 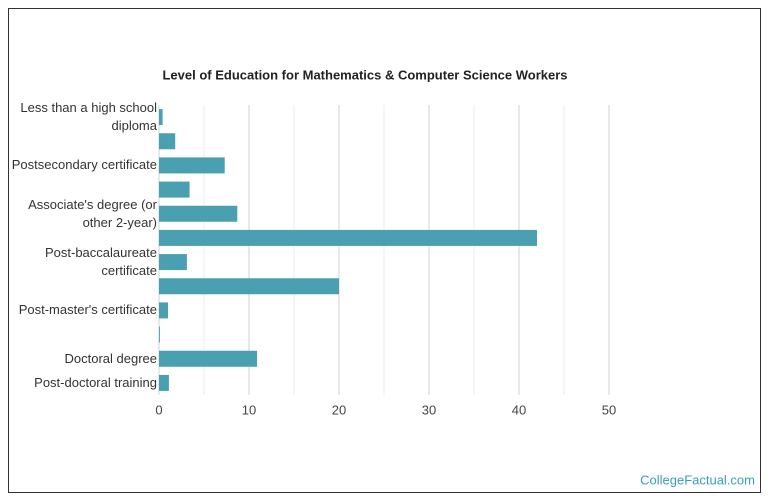 I want to click on x-tick-label: 10, so click(x=249, y=409).